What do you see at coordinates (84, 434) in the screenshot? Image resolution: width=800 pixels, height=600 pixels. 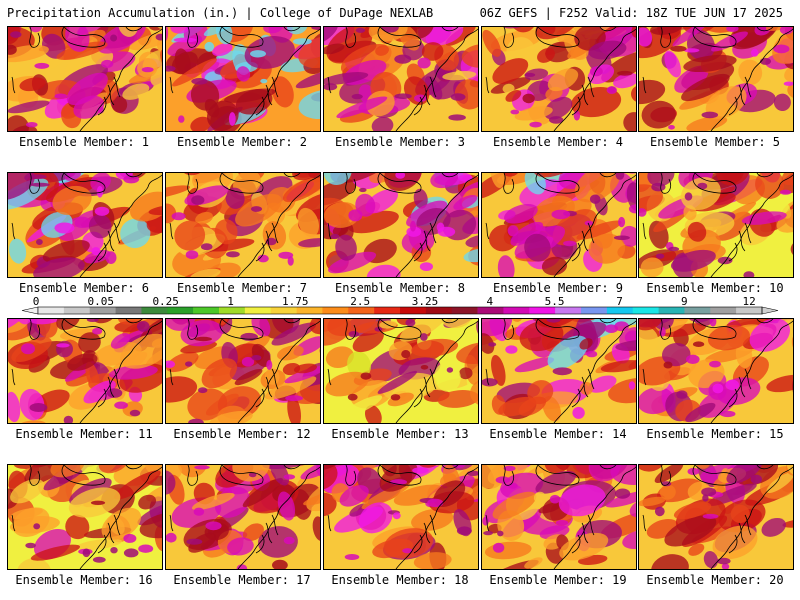 I see `ensemble-member-label: Ensemble Member: 11` at bounding box center [84, 434].